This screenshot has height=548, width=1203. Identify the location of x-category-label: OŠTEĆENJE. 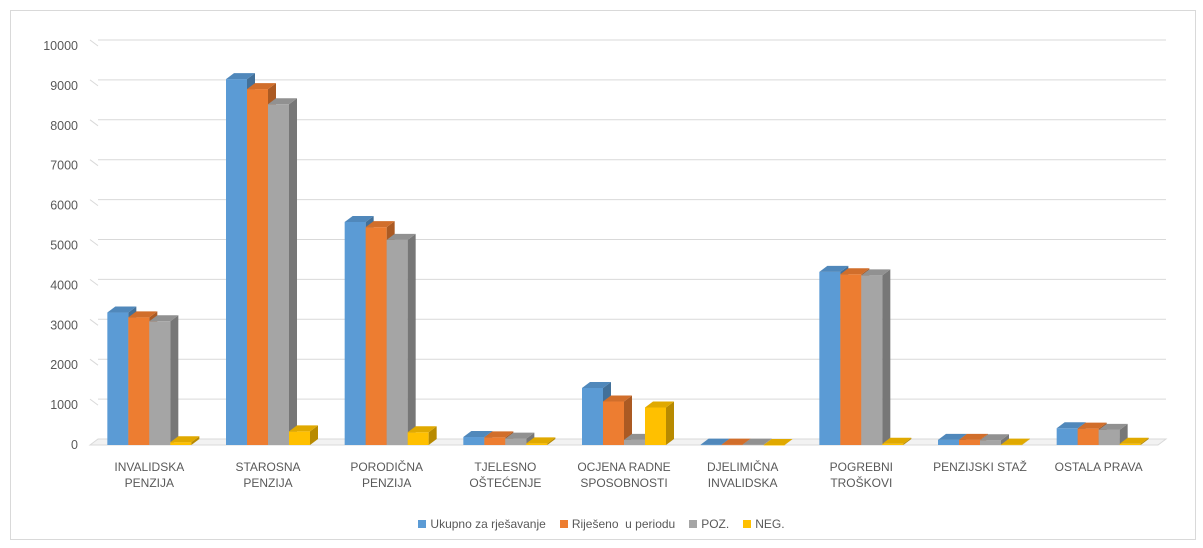
(505, 482).